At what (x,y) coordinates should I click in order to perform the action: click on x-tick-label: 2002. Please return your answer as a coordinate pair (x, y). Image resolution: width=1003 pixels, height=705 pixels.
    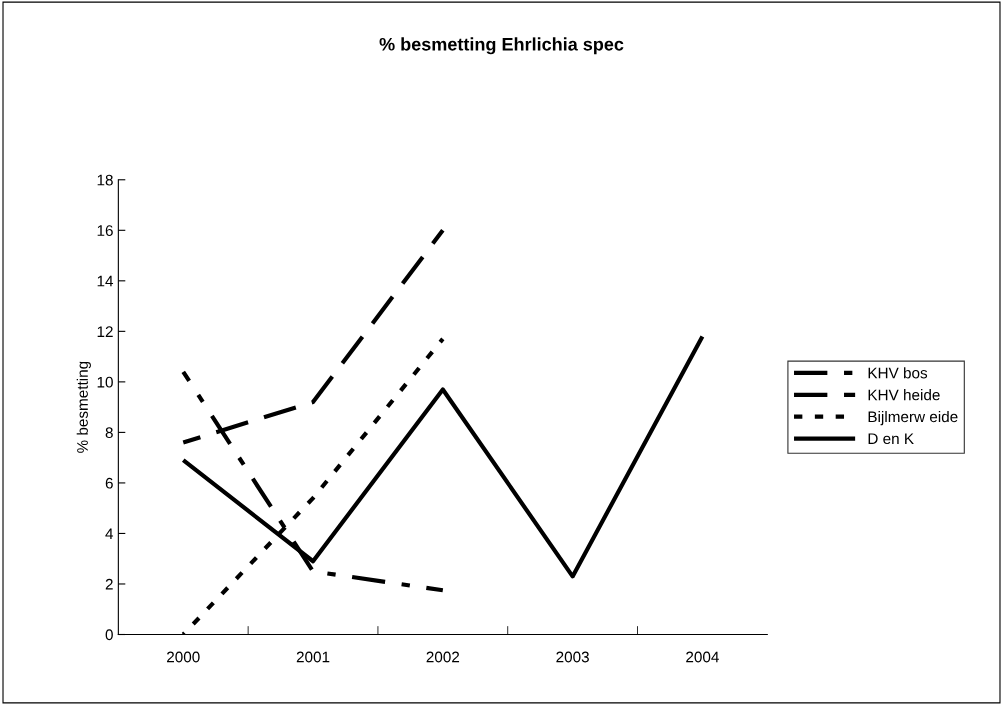
    Looking at the image, I should click on (443, 657).